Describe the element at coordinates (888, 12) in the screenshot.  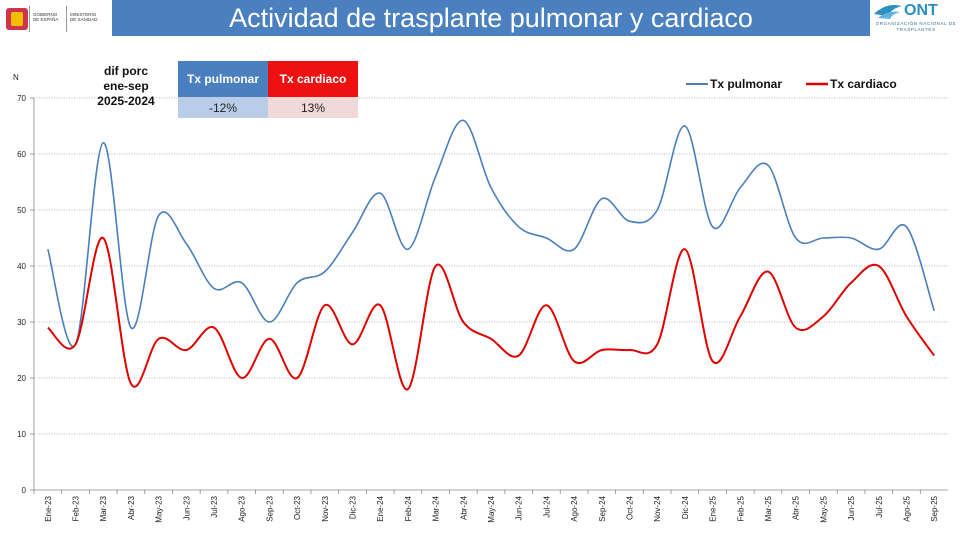
I see `ont-wing-icon` at that location.